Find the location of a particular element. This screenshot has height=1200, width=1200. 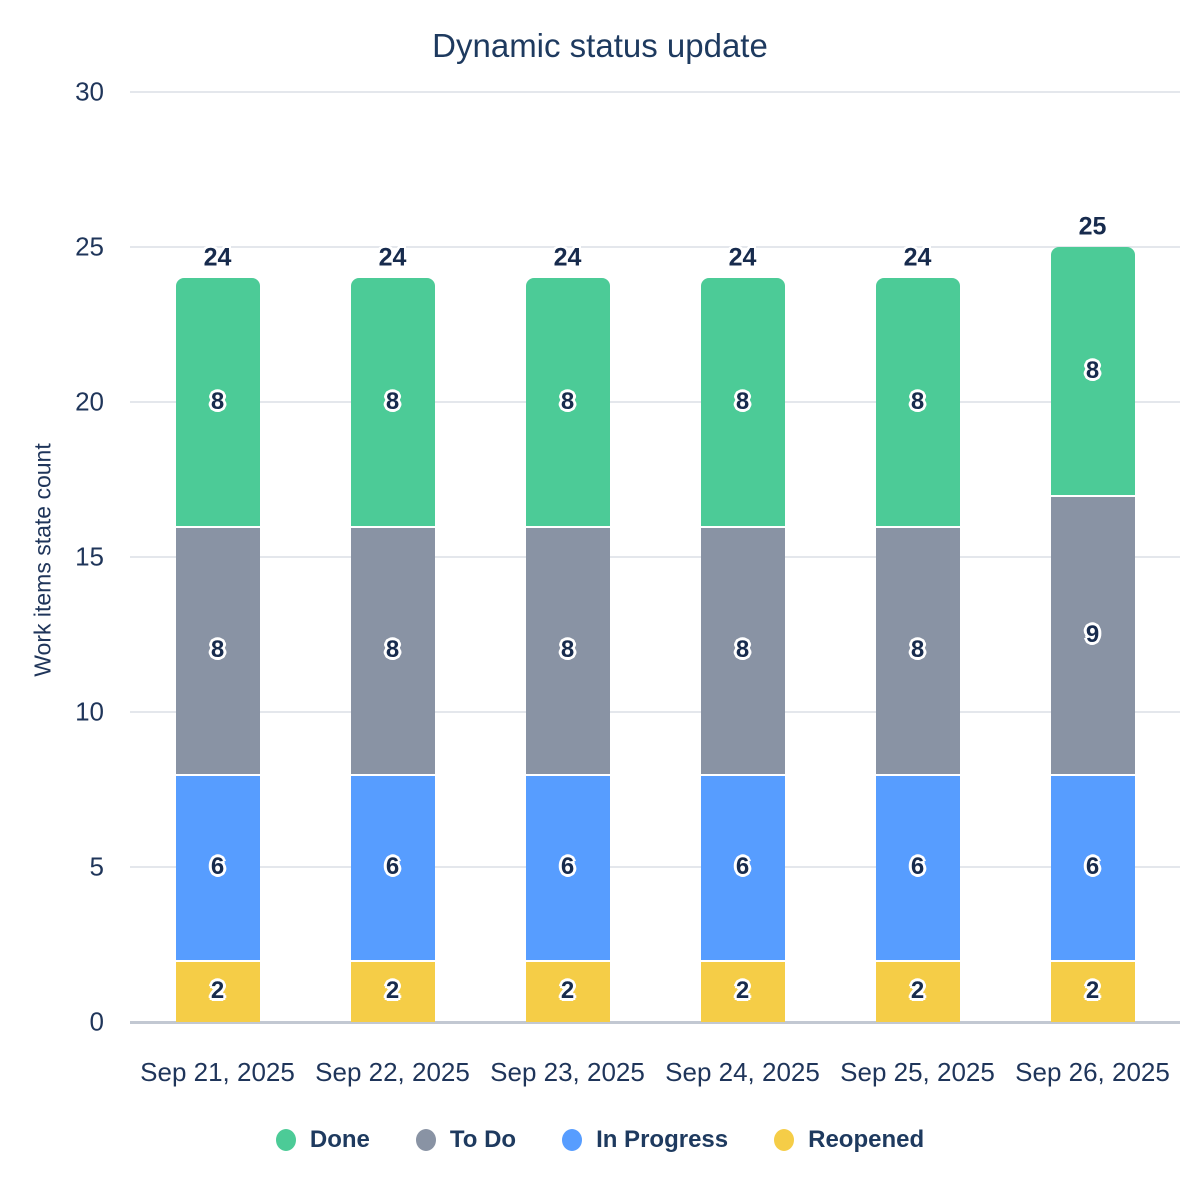

segment-value-done-sep-23-2025: 8 is located at coordinates (567, 401).